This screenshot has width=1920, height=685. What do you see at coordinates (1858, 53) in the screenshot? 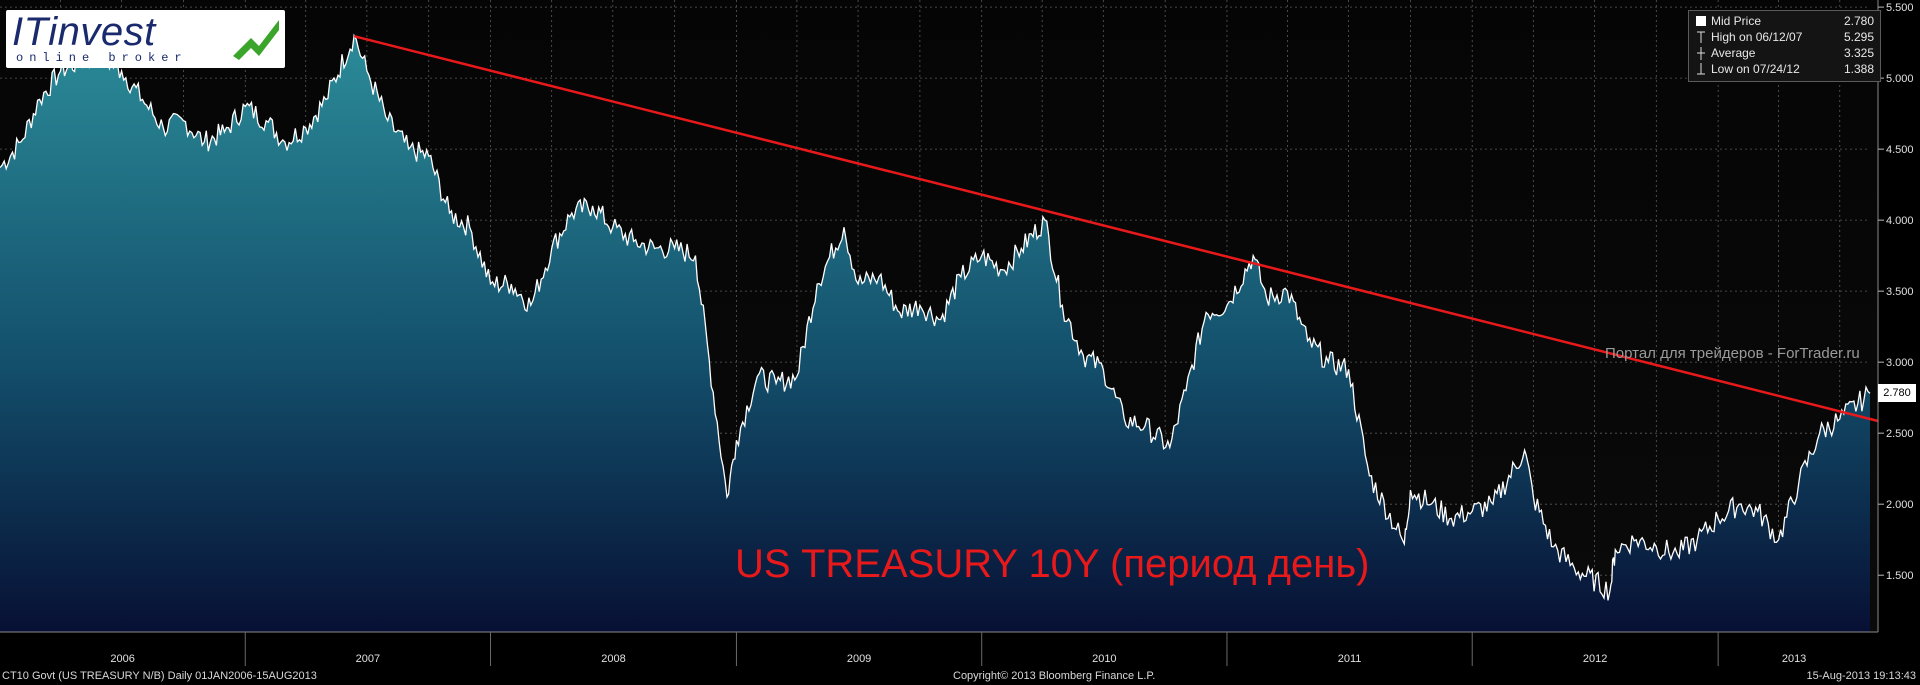
I see `legend-value: 3.325` at bounding box center [1858, 53].